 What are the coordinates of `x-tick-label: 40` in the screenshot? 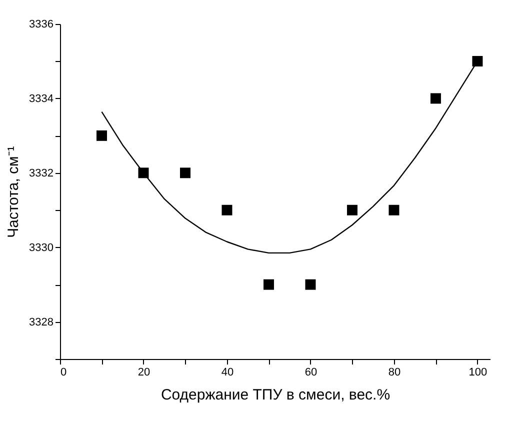 It's located at (227, 372).